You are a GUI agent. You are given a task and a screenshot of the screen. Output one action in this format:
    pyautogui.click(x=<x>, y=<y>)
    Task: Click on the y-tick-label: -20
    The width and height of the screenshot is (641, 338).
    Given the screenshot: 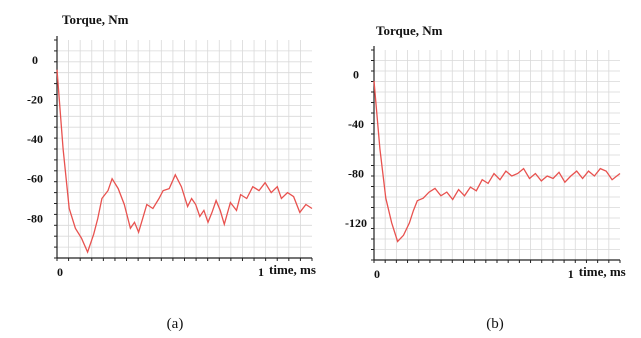 What is the action you would take?
    pyautogui.click(x=35, y=99)
    